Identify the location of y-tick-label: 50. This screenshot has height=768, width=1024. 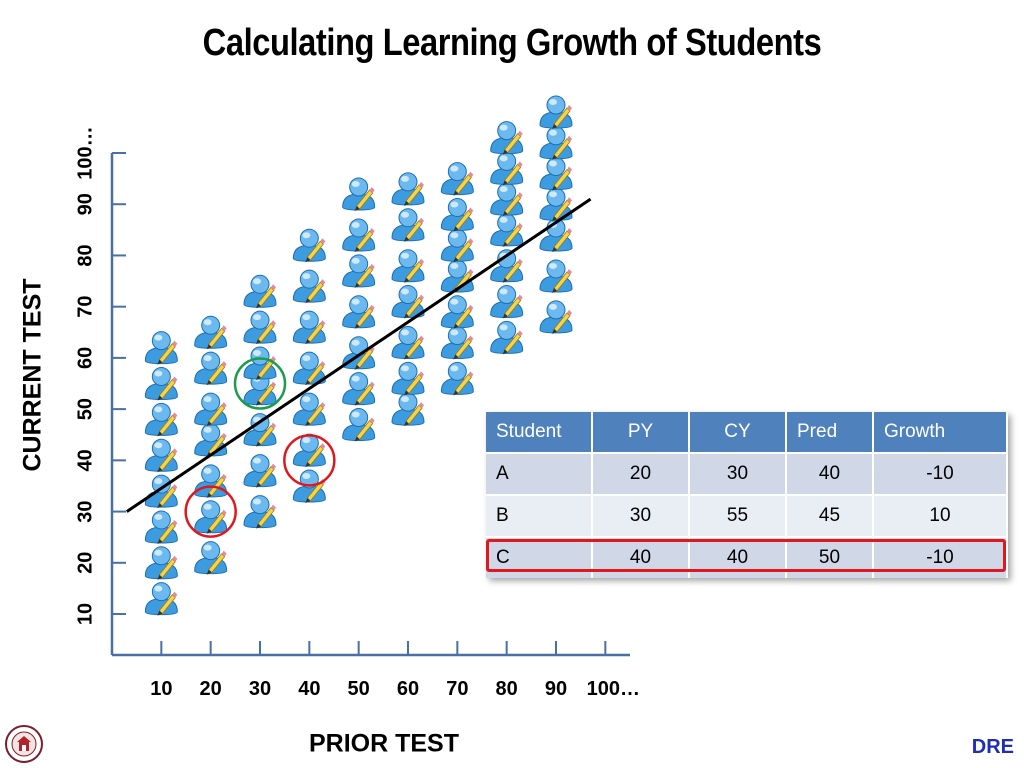
(85, 409).